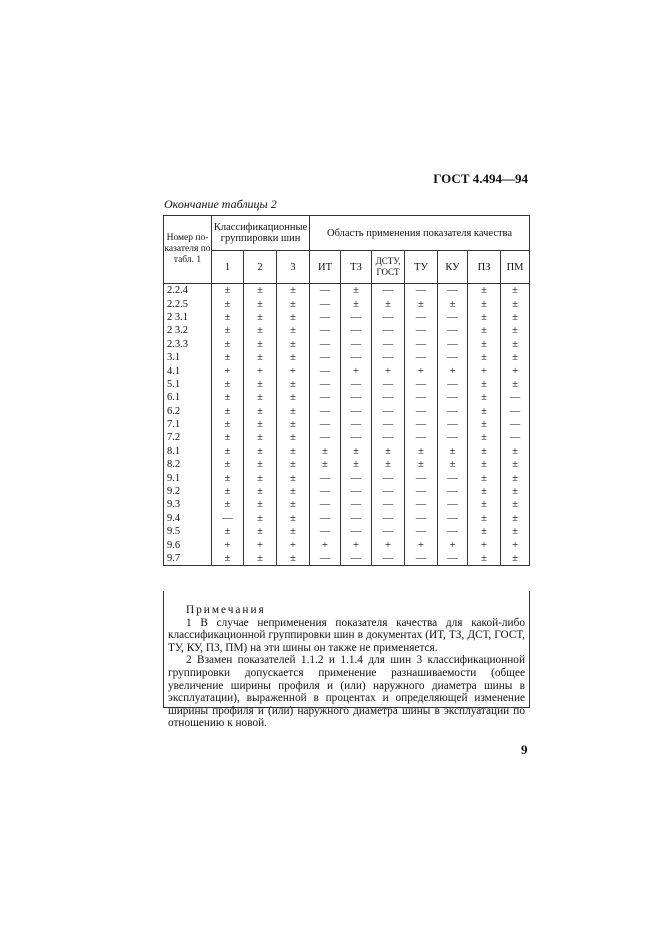 This screenshot has width=661, height=935. I want to click on header-classification-groups: Классификационные группировки шин, so click(260, 233).